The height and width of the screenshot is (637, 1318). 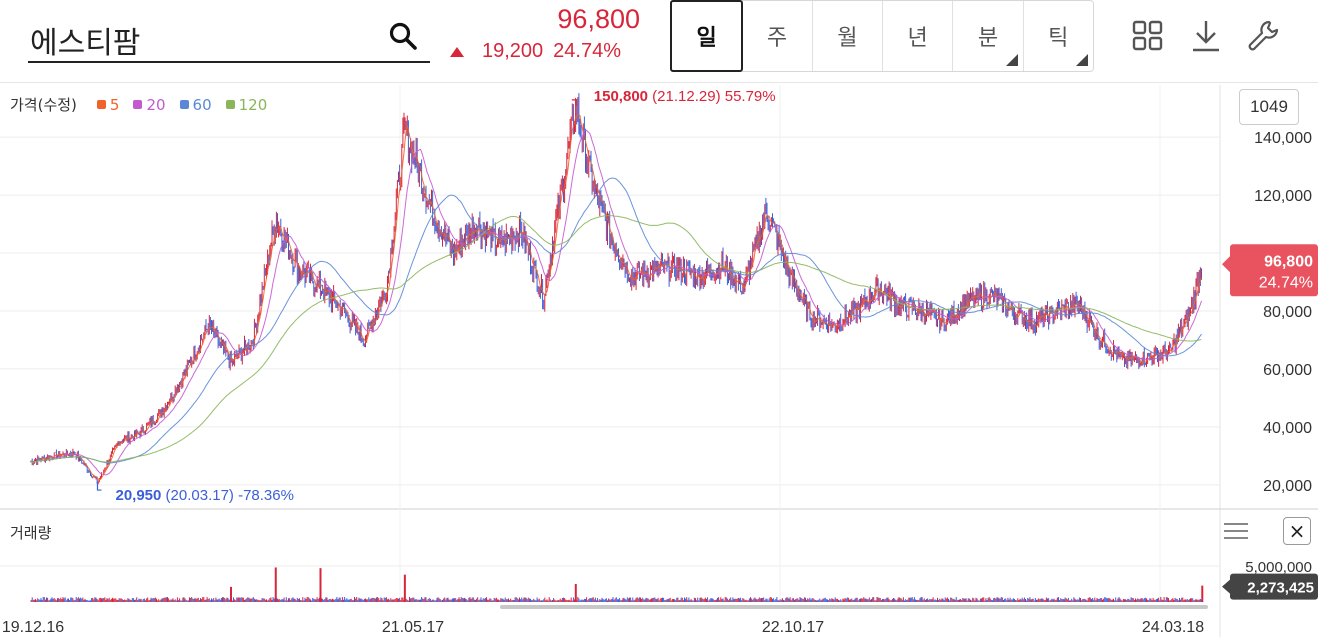 What do you see at coordinates (1280, 588) in the screenshot?
I see `current-volume-value: 2,273,425` at bounding box center [1280, 588].